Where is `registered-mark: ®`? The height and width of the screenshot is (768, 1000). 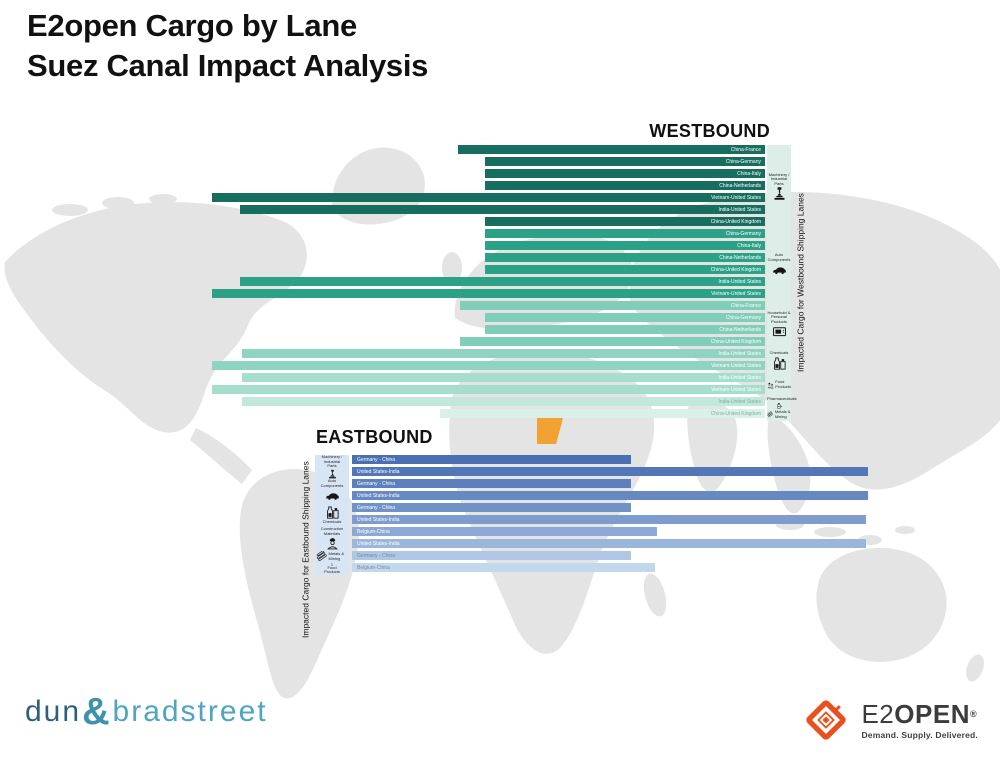
registered-mark: ® is located at coordinates (973, 713).